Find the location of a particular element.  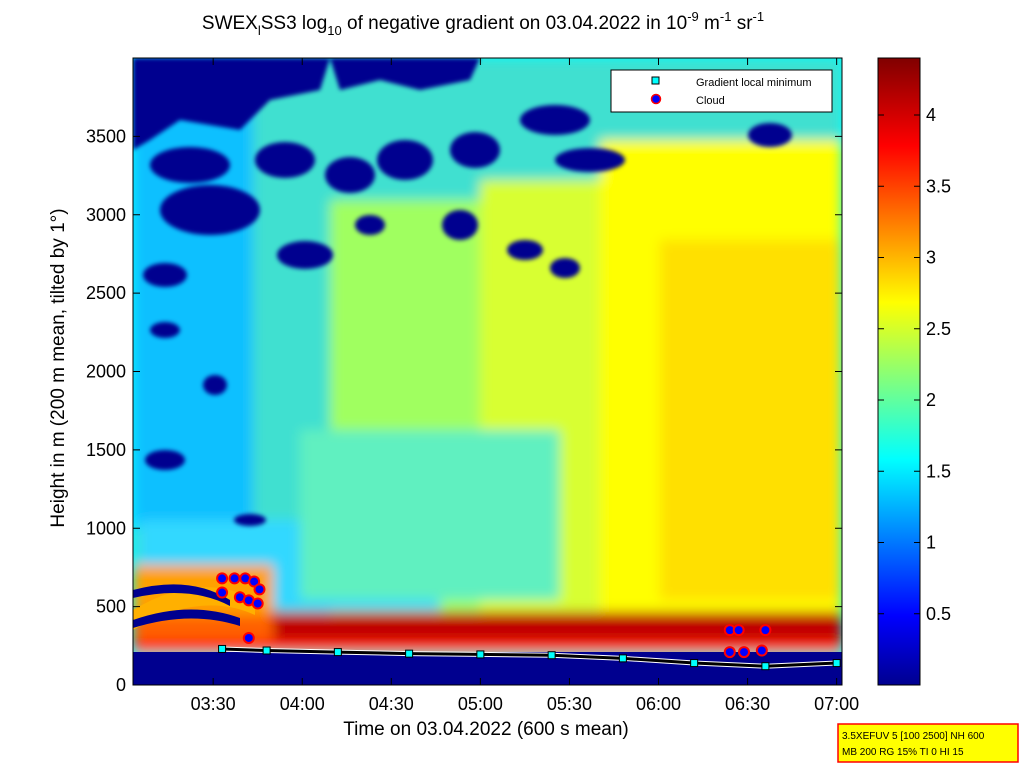

info-box is located at coordinates (928, 743).